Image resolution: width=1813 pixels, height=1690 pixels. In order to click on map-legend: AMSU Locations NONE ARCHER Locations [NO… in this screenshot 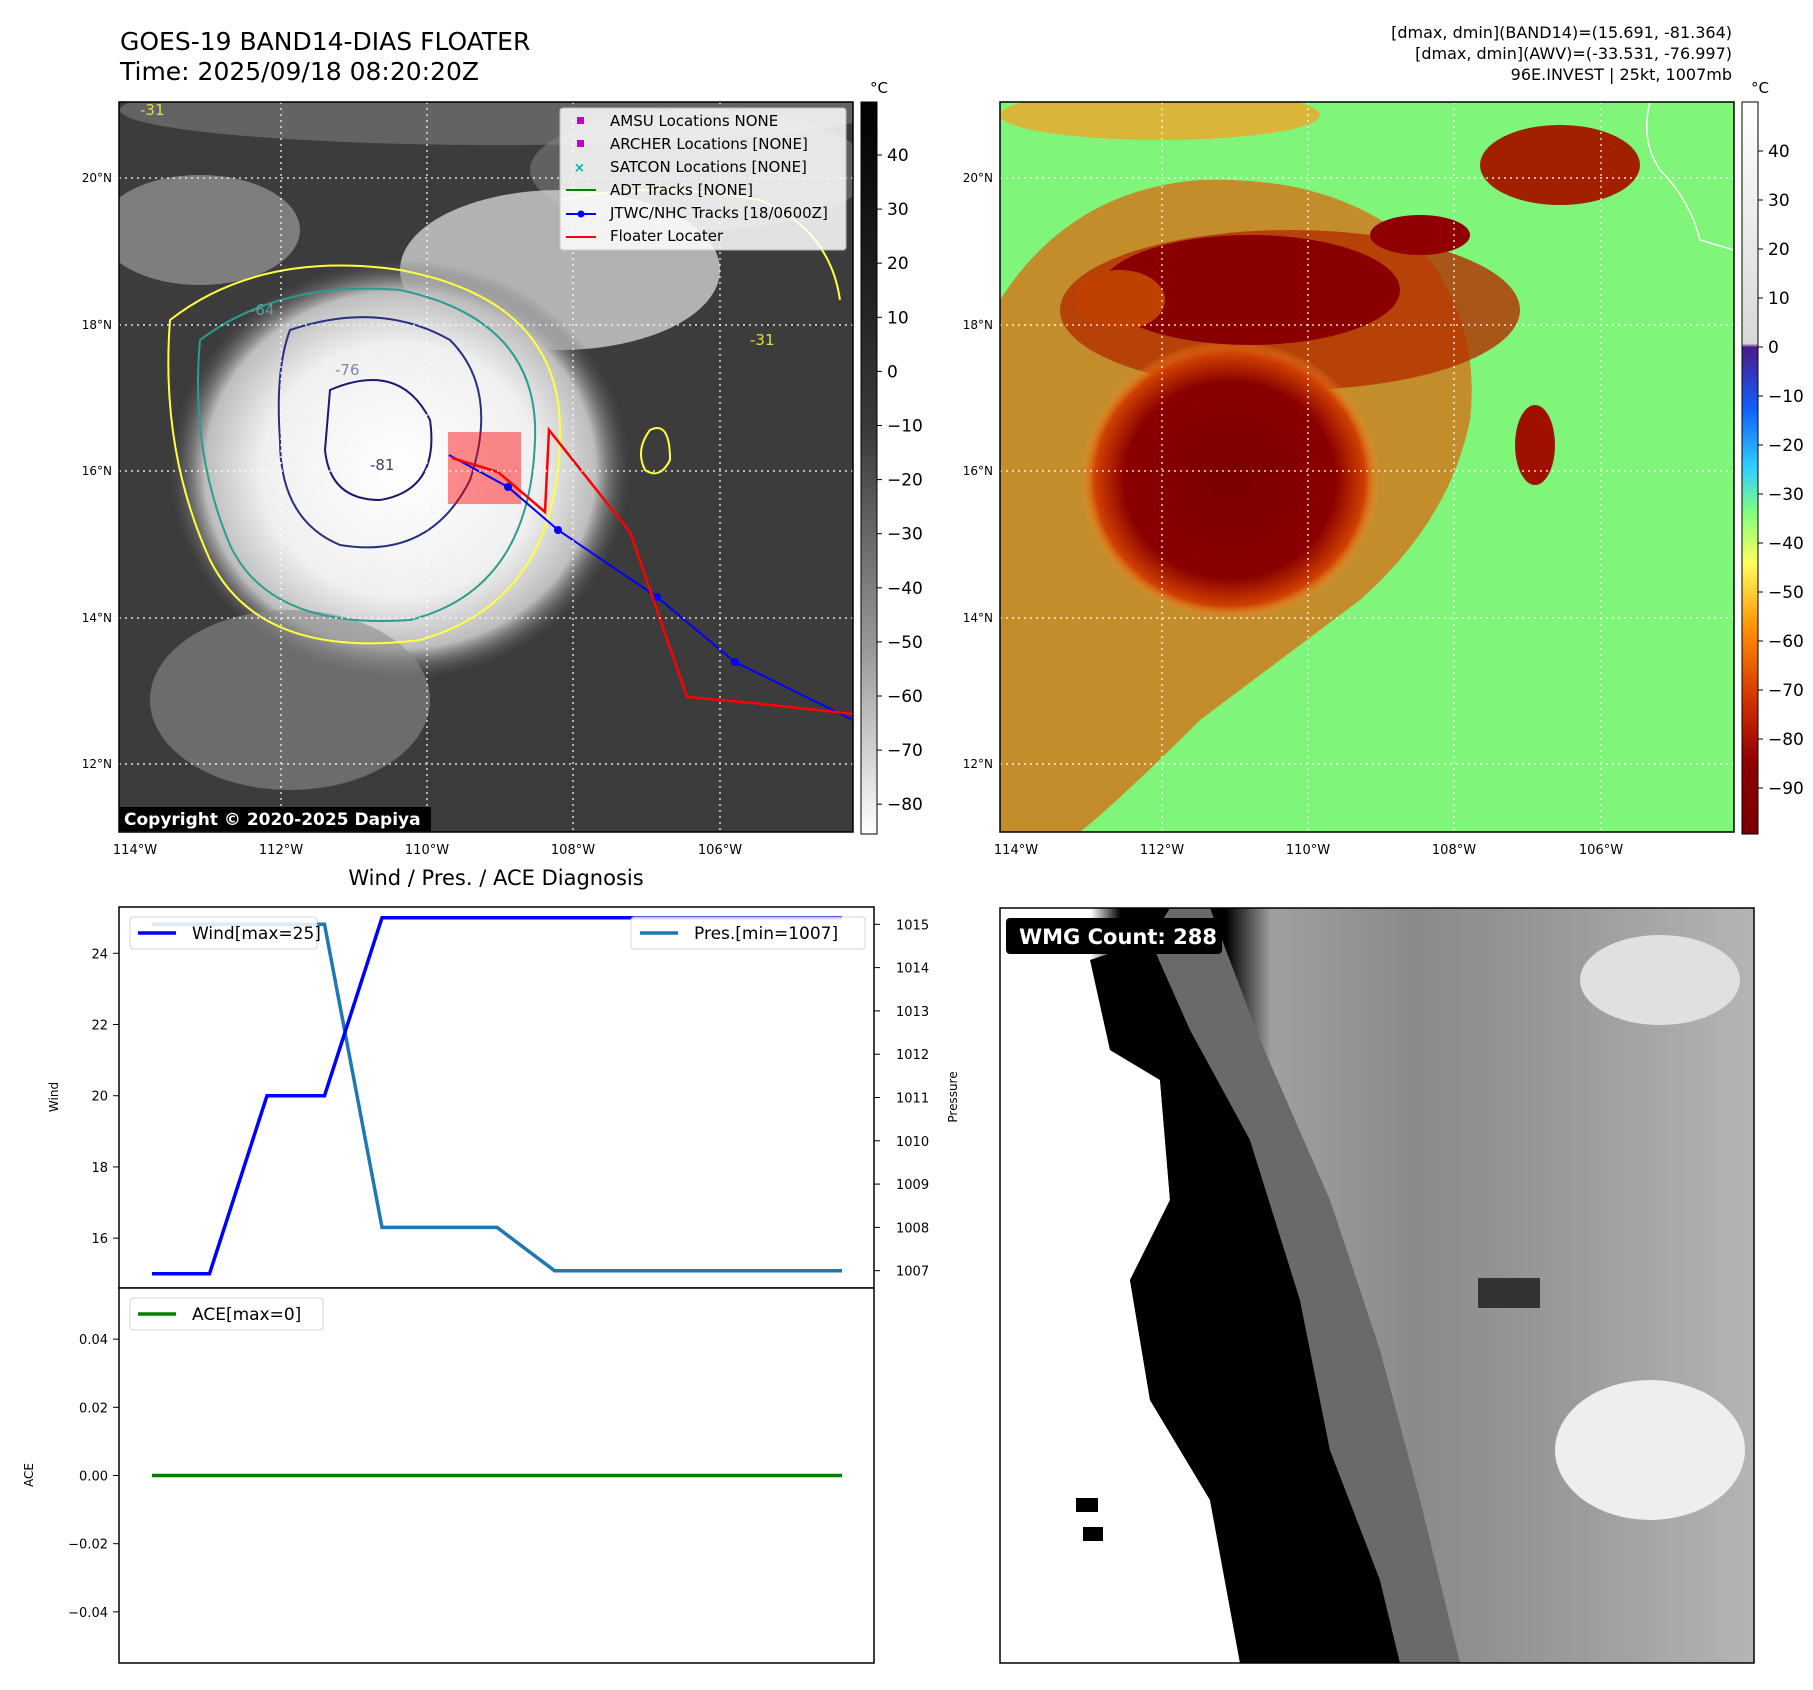, I will do `click(703, 179)`.